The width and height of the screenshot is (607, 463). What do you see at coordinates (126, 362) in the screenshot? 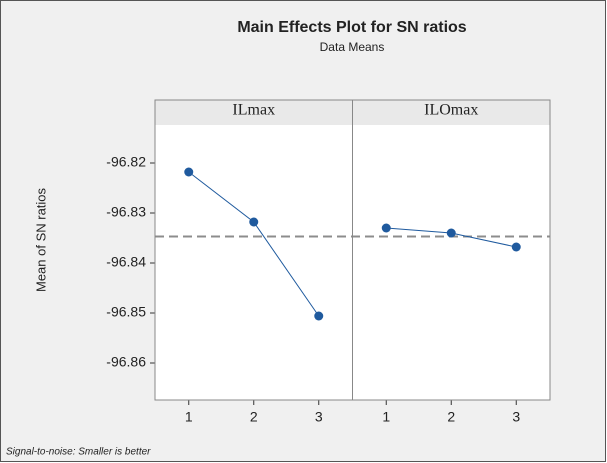
I see `y-tick-label: -96.86` at bounding box center [126, 362].